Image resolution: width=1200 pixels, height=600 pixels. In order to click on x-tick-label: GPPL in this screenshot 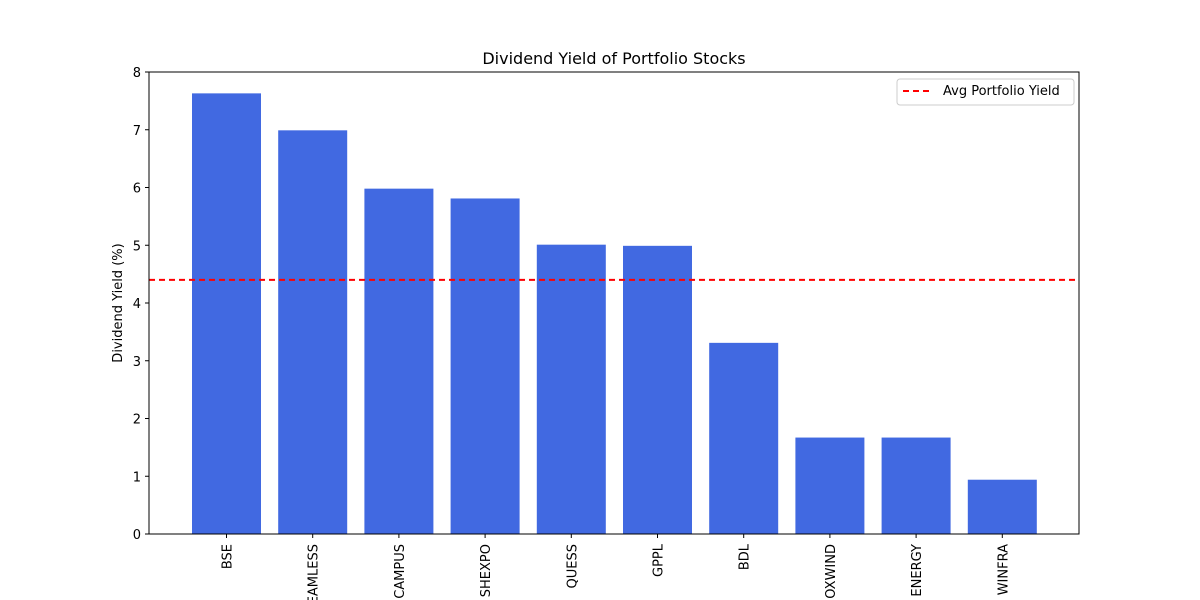, I will do `click(659, 560)`.